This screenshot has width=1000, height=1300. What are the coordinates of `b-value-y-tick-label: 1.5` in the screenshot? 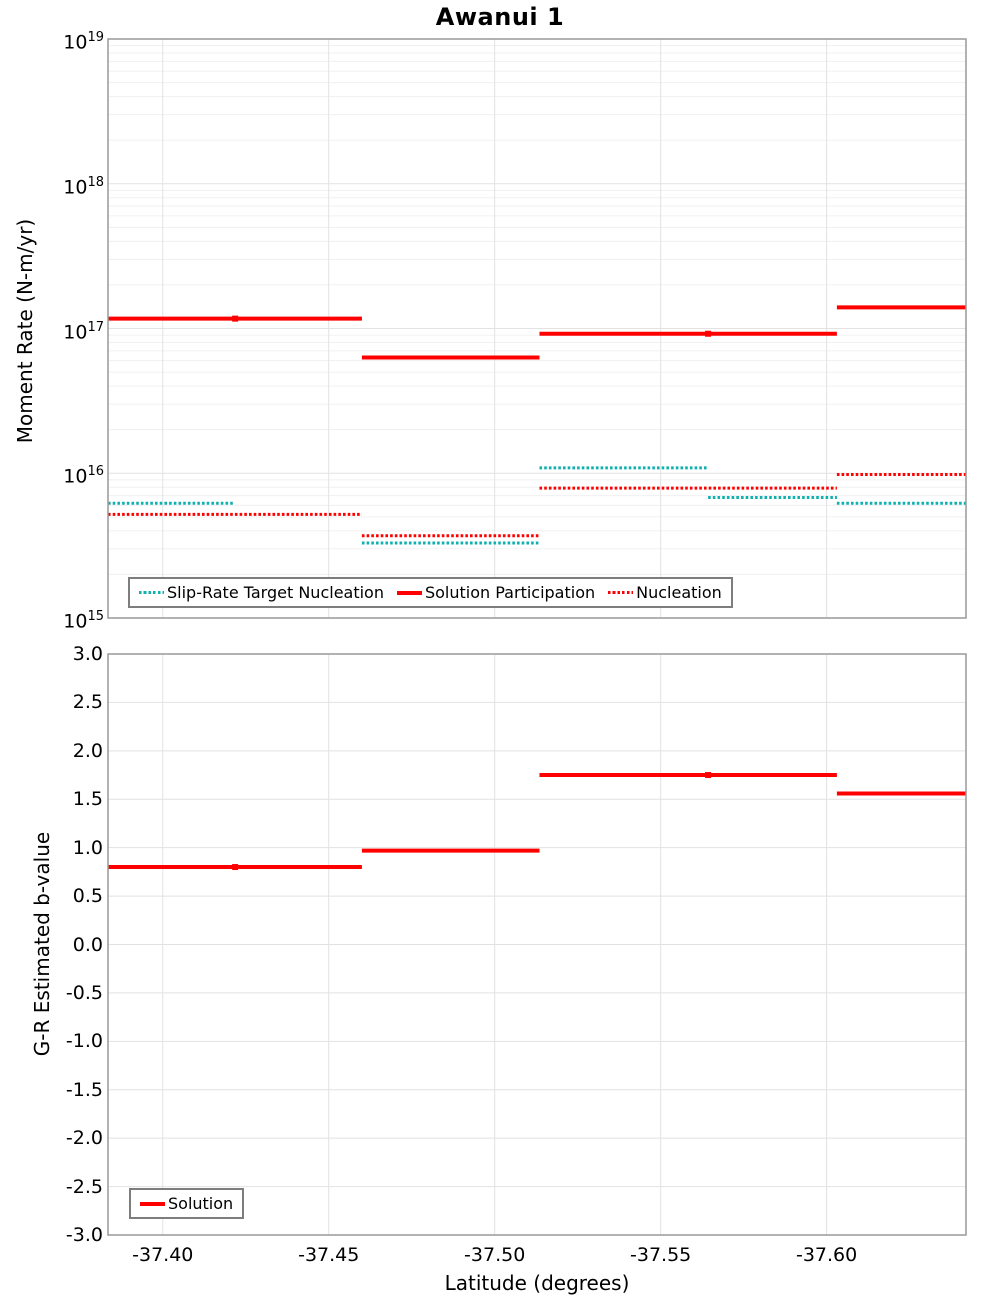 It's located at (87, 799).